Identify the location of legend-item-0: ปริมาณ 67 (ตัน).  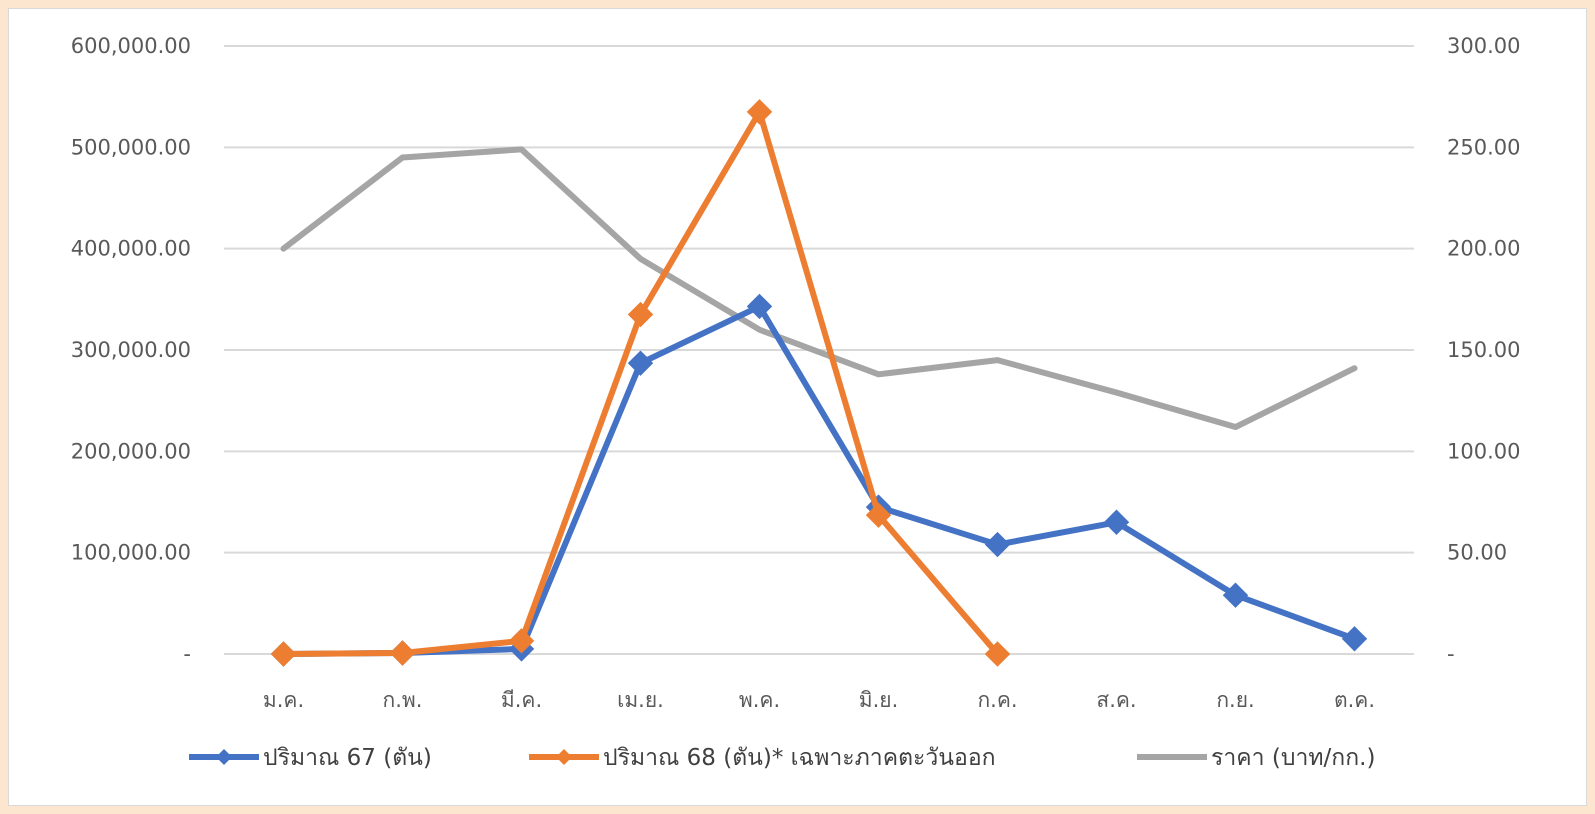
(310, 758).